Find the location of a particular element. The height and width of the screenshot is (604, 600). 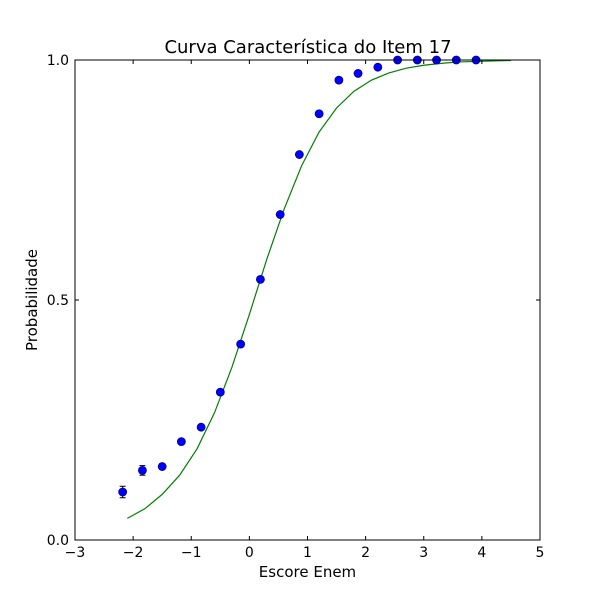

x-tick-label: 5 is located at coordinates (540, 553).